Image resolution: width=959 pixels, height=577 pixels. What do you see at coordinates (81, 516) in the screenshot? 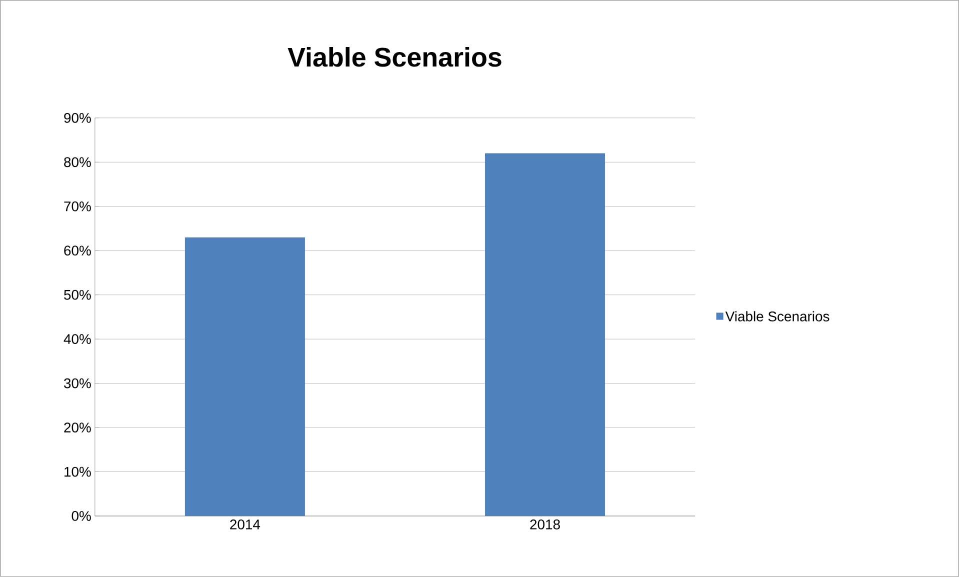
I see `y-tick-label: 0%` at bounding box center [81, 516].